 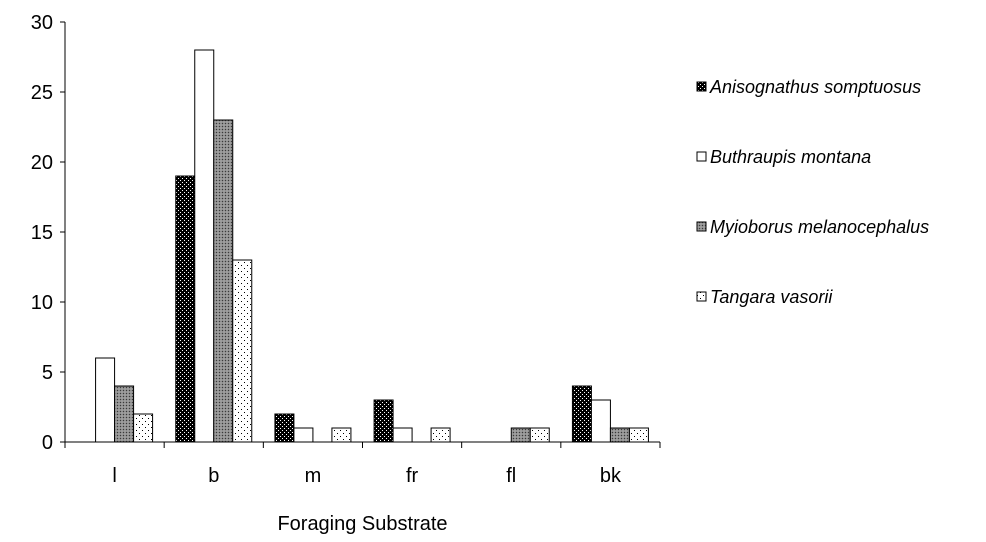 What do you see at coordinates (47, 443) in the screenshot?
I see `y-tick-label: 0` at bounding box center [47, 443].